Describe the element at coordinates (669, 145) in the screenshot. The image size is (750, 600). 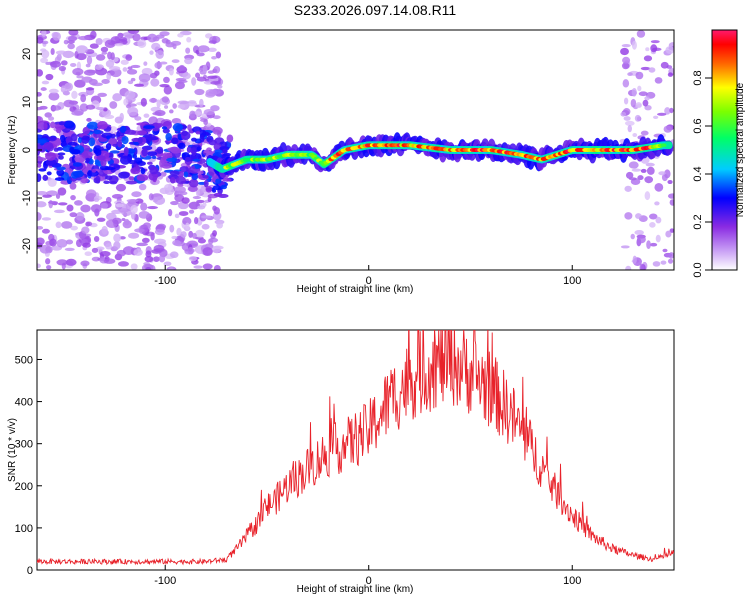
I see `heatmap-ridge-mid` at that location.